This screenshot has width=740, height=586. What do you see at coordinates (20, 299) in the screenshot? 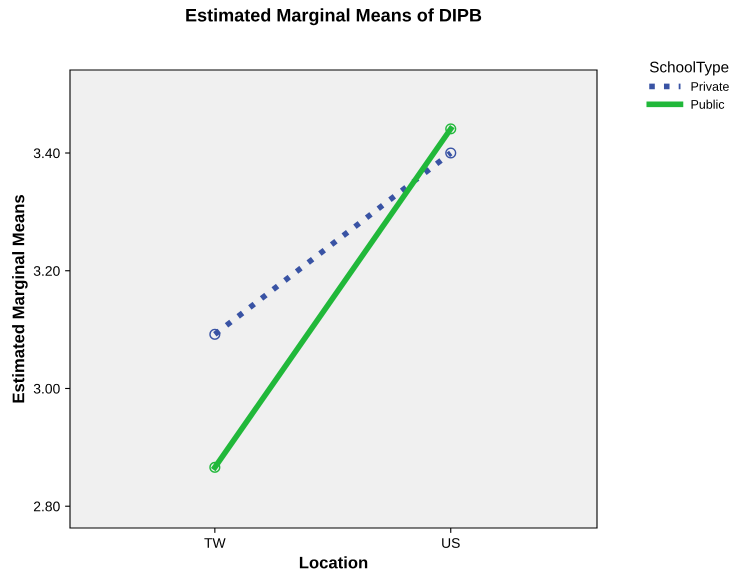
I see `y-axis-title: Estimated Marginal Means` at bounding box center [20, 299].